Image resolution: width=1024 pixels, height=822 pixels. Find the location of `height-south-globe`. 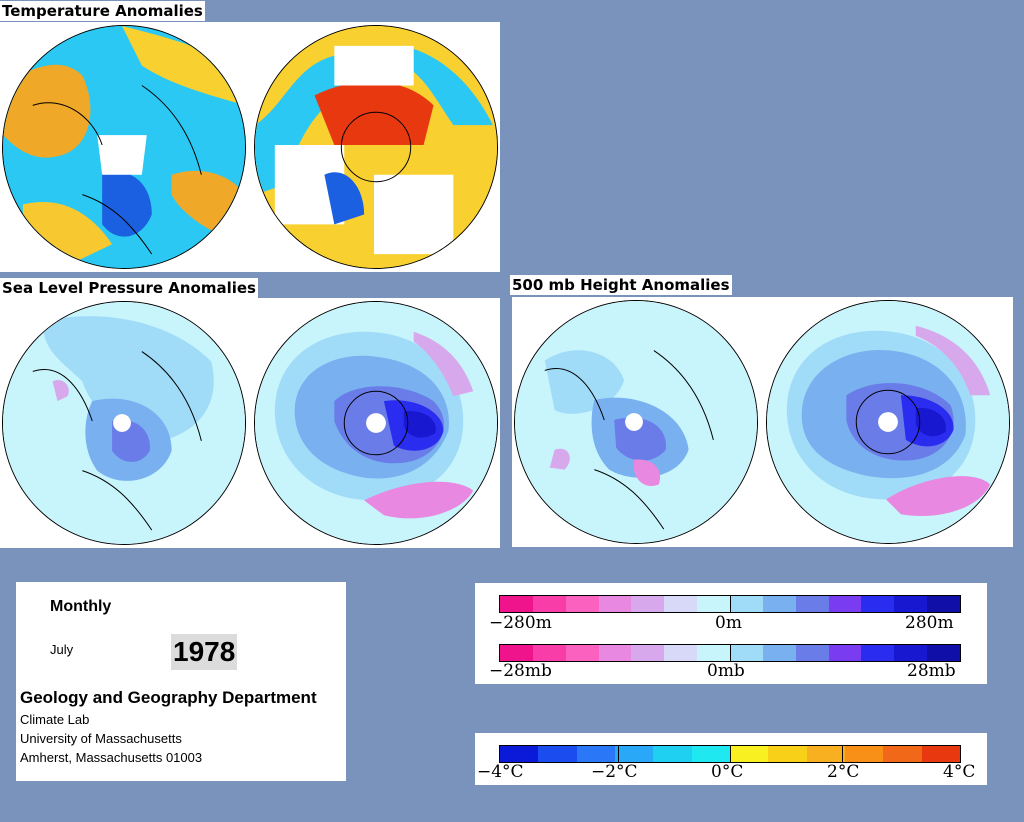

height-south-globe is located at coordinates (888, 422).